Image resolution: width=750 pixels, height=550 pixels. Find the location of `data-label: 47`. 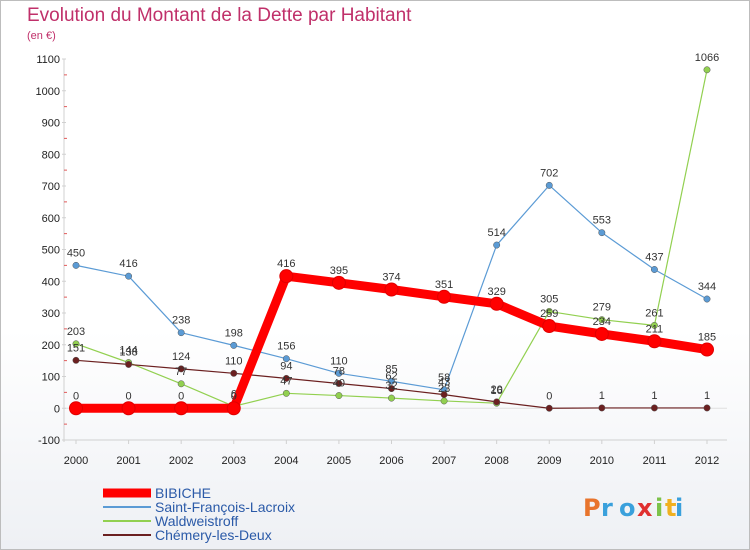

data-label: 47 is located at coordinates (286, 381).